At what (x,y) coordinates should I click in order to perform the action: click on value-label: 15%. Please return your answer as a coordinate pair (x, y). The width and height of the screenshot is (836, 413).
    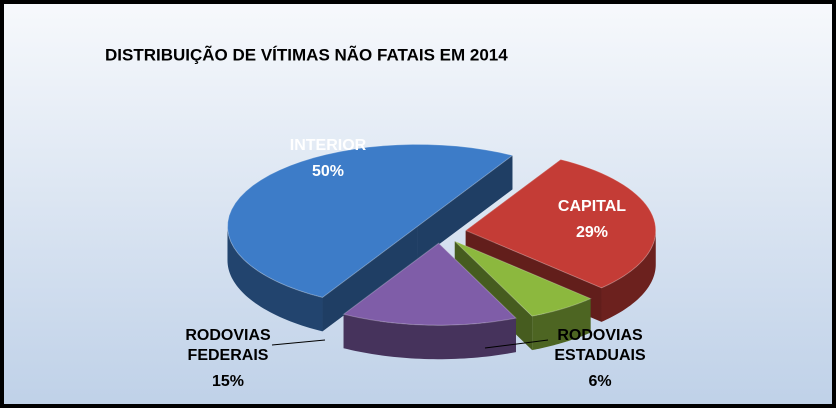
    Looking at the image, I should click on (228, 381).